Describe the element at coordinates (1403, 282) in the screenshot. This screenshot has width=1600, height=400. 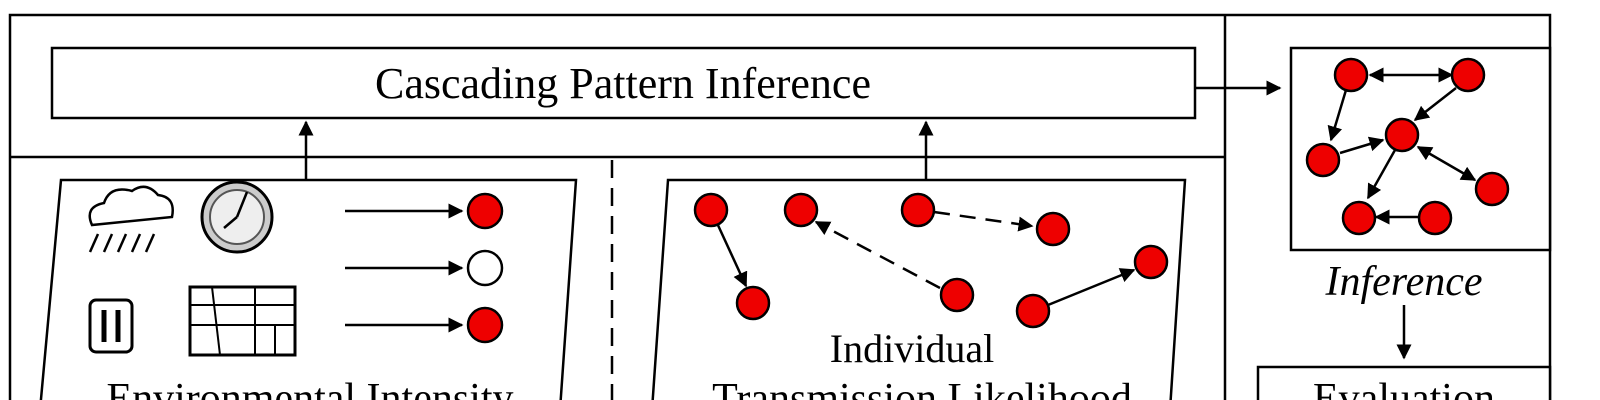
I see `inference-label: Inference` at that location.